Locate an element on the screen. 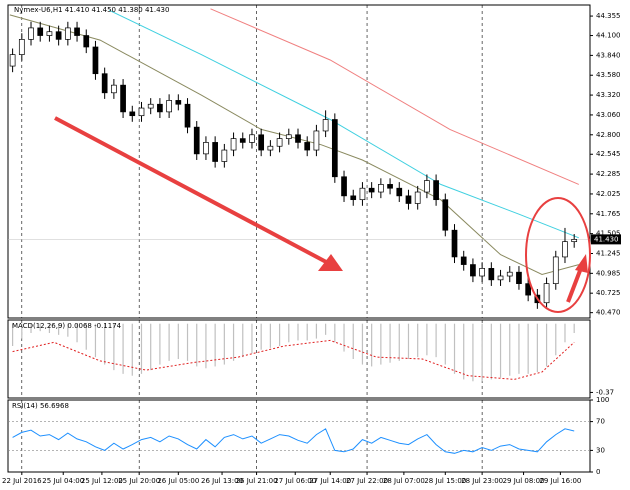 Image resolution: width=630 pixels, height=490 pixels. highlight-ellipse is located at coordinates (558, 255).